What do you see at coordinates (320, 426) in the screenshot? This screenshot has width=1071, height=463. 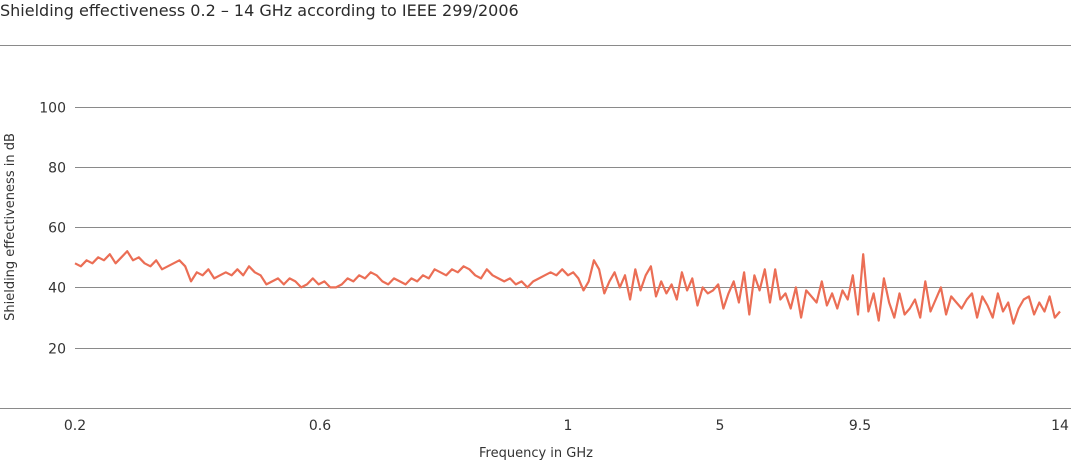 I see `x-tick-label: 0.6` at bounding box center [320, 426].